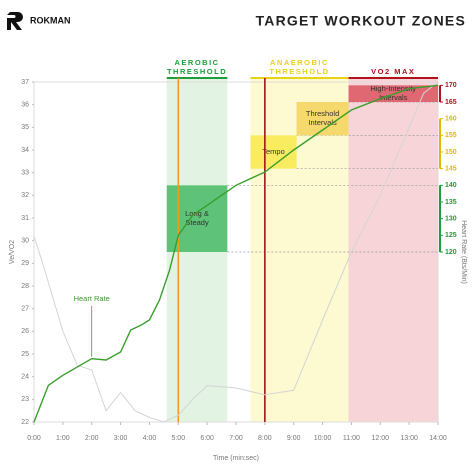  Describe the element at coordinates (393, 88) in the screenshot. I see `box-label: High-Intensity` at that location.